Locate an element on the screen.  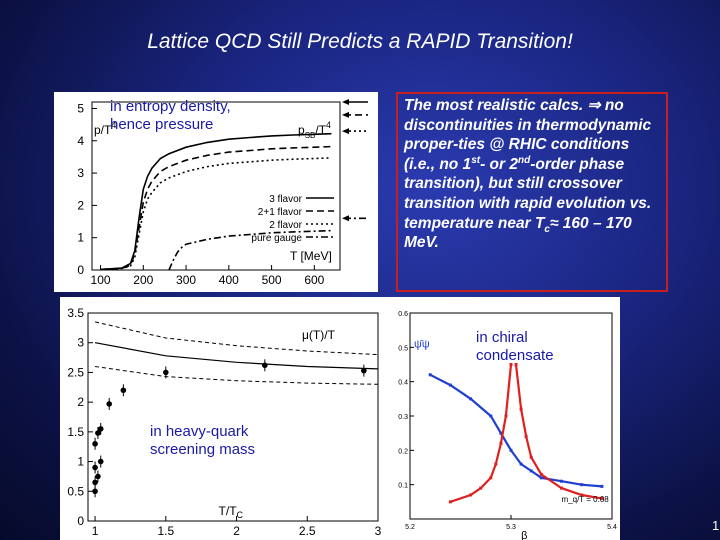
explanation-text-5: 160 – 170 MeV. is located at coordinates (518, 233).